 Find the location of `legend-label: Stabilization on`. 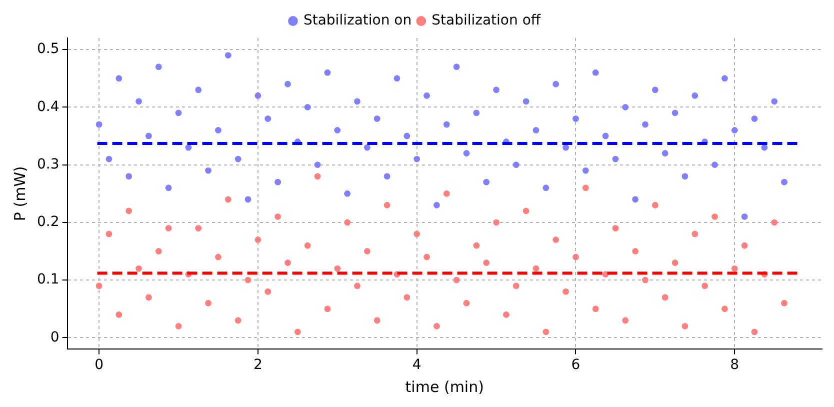

legend-label: Stabilization on is located at coordinates (357, 20).